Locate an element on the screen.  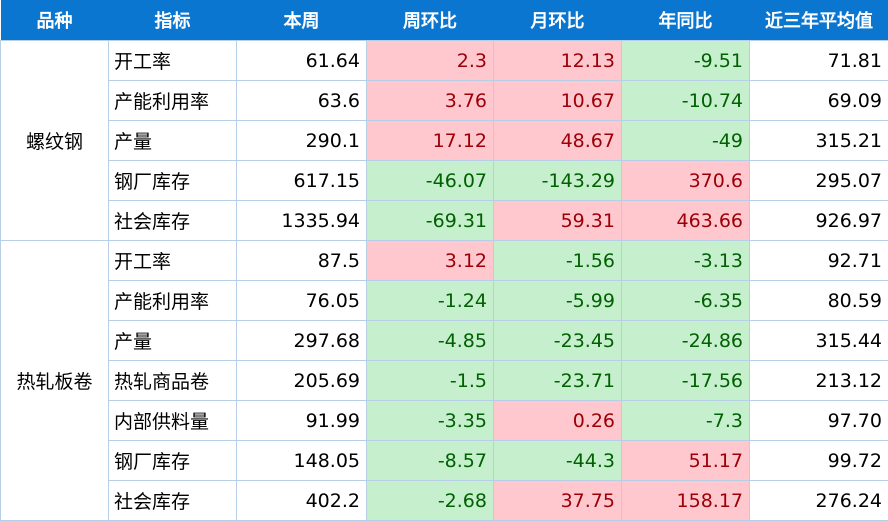
mom-cell: -143.29 is located at coordinates (558, 181).